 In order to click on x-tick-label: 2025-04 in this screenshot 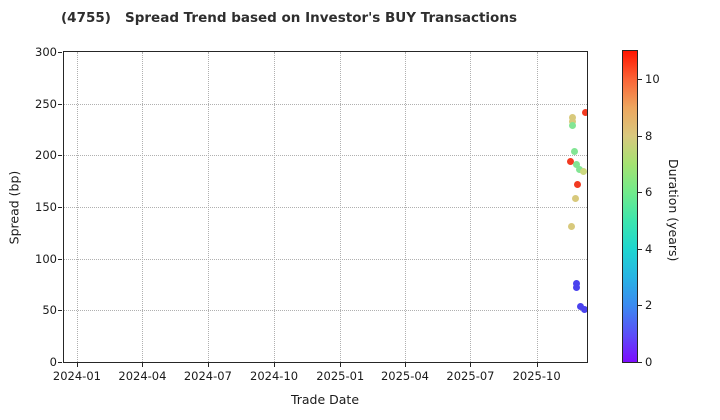, I will do `click(405, 376)`.